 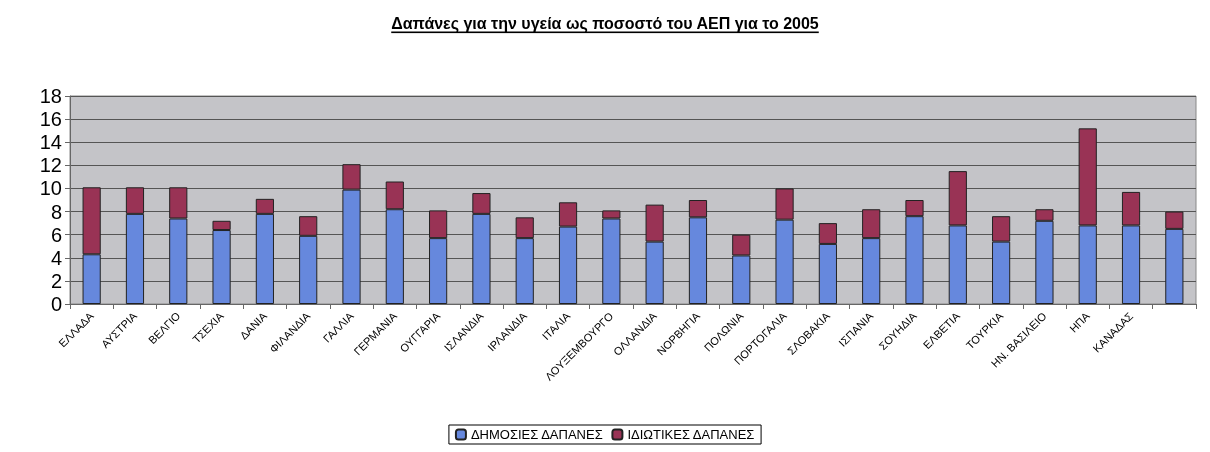 I want to click on legend-label: ΙΔΙΩΤΙΚΕΣ ΔΑΠΑΝΕΣ, so click(x=691, y=434).